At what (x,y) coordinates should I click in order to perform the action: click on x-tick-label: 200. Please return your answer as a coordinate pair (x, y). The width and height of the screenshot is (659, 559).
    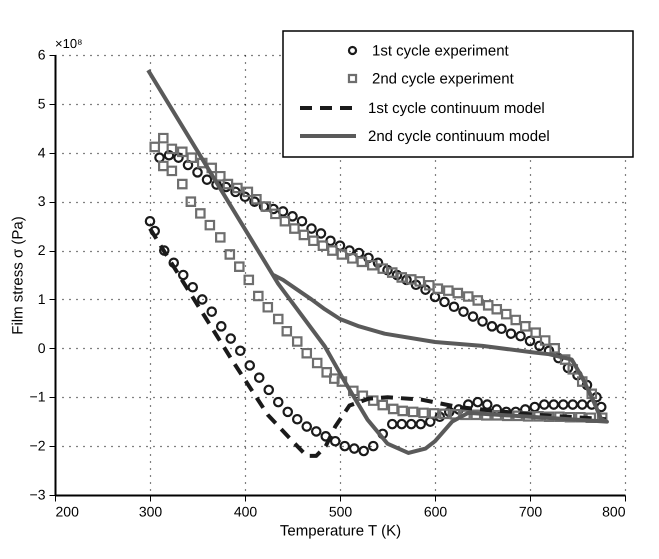
    Looking at the image, I should click on (68, 512).